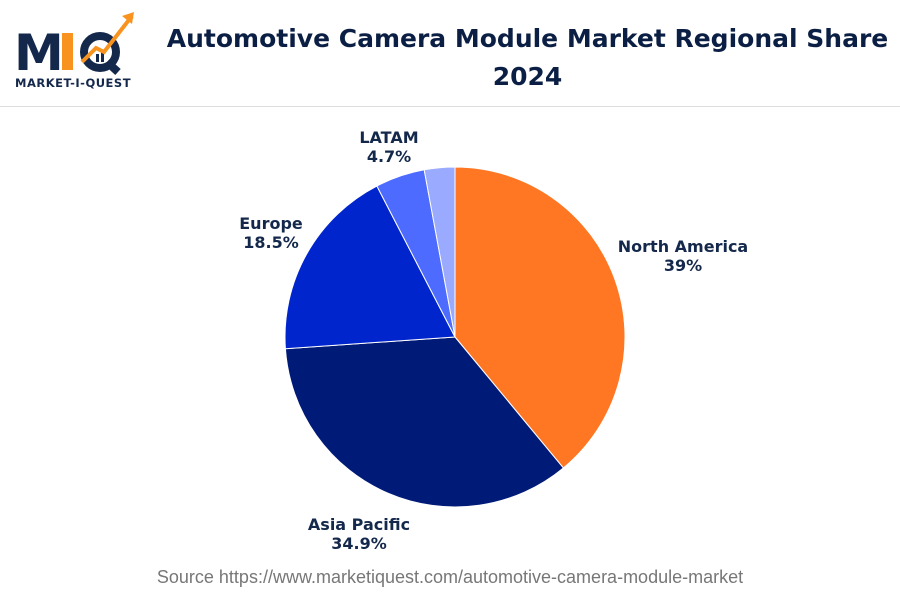  What do you see at coordinates (359, 524) in the screenshot?
I see `label-name: Asia Pacific` at bounding box center [359, 524].